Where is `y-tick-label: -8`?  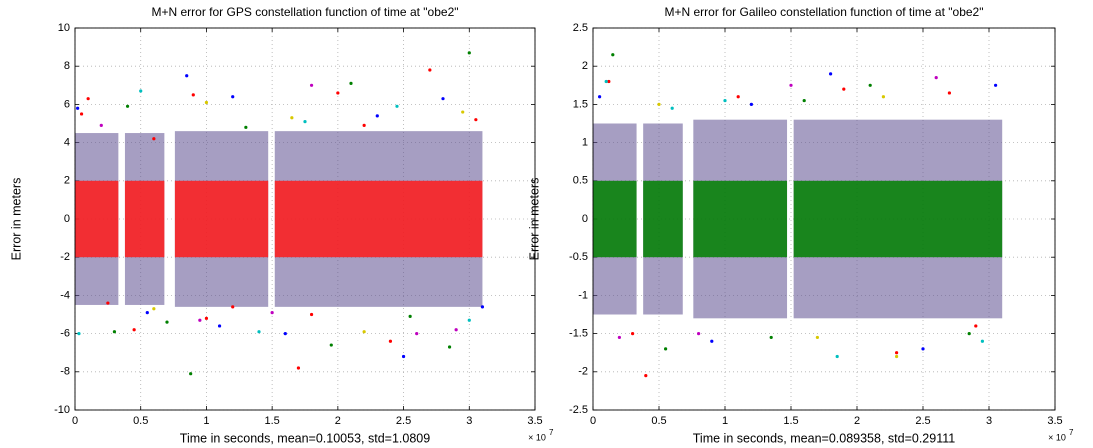 y-tick-label: -8 is located at coordinates (65, 372).